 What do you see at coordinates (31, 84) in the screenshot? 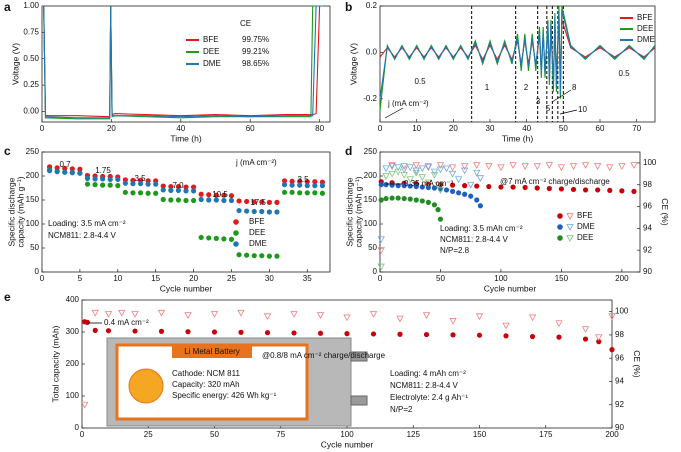
I see `y-tick-label: 0.25` at bounding box center [31, 84].